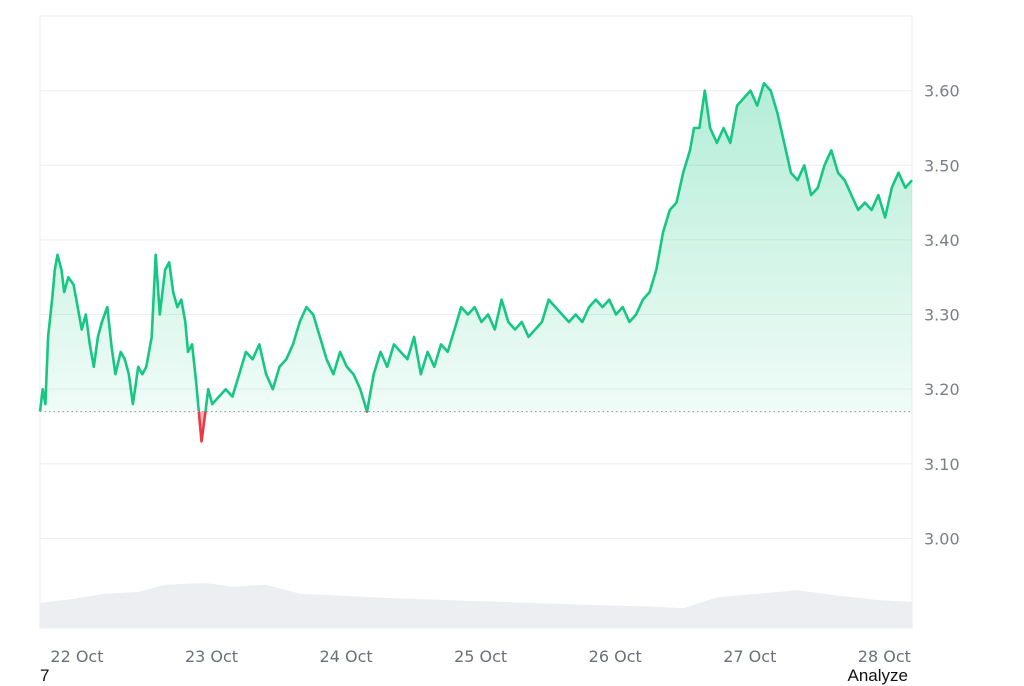  Describe the element at coordinates (877, 675) in the screenshot. I see `analyze-link: Analyze` at that location.